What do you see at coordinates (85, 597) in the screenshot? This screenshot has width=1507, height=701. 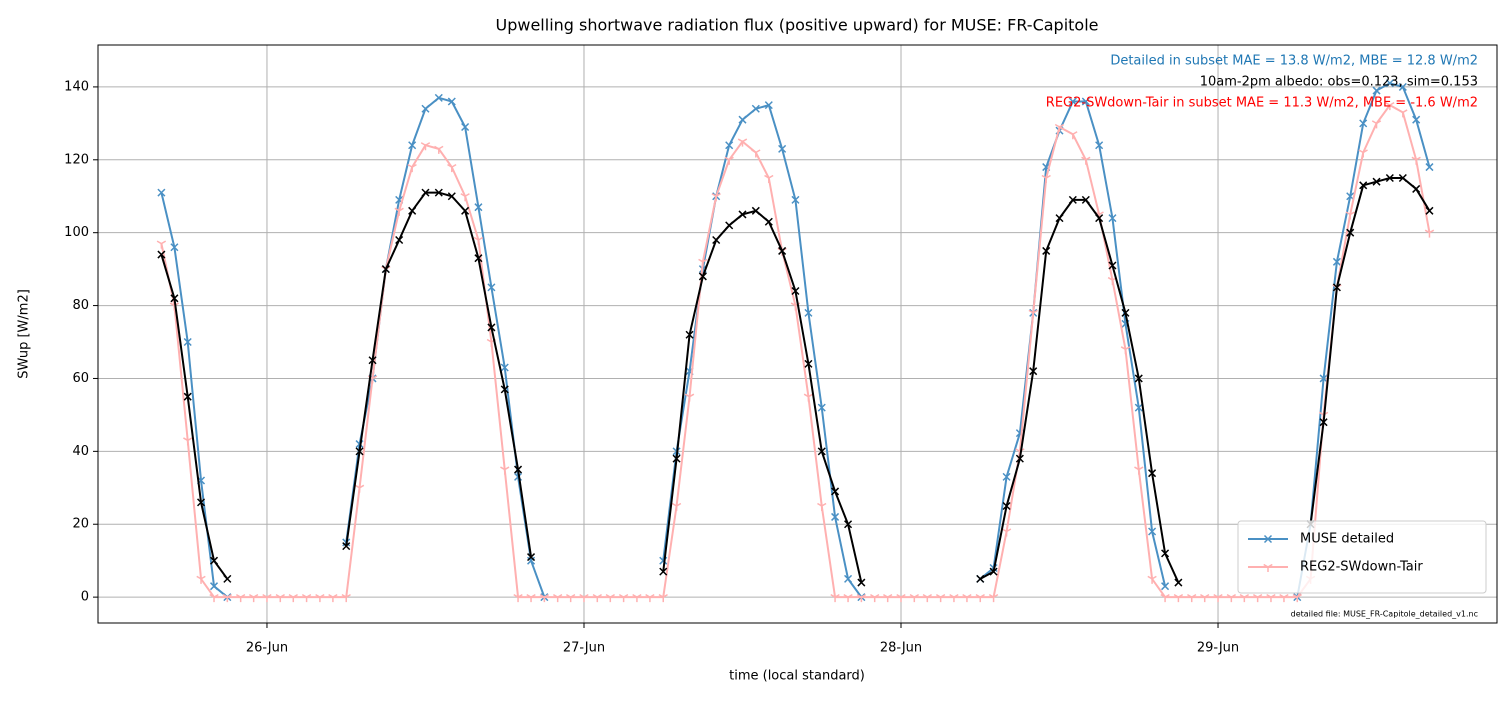 I see `y-tick-label: 0` at bounding box center [85, 597].